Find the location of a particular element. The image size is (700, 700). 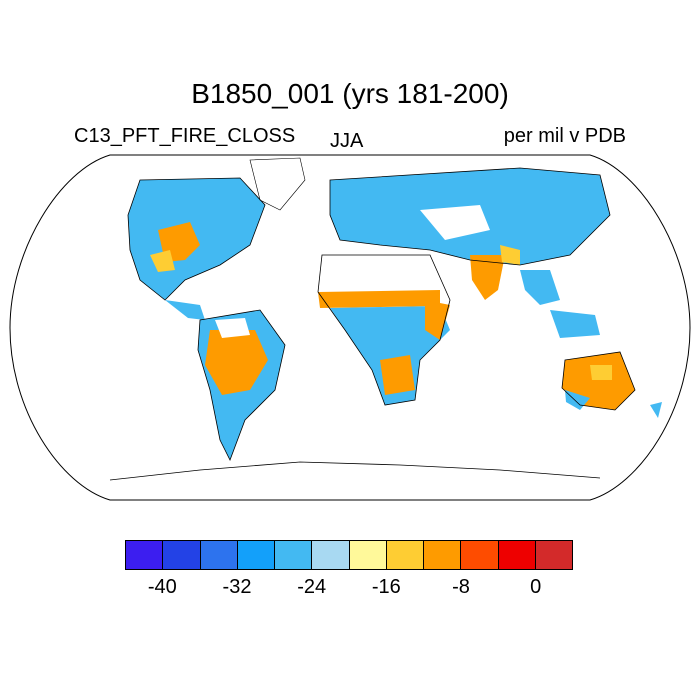

map-title: B1850_001 (yrs 181-200) is located at coordinates (350, 93).